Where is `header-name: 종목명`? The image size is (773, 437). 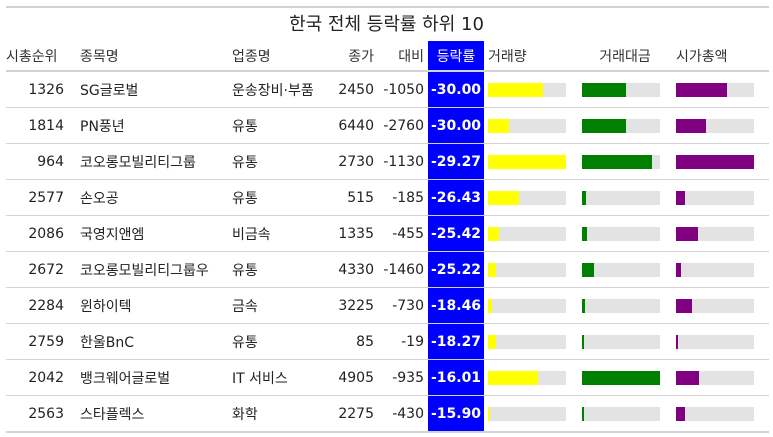
header-name: 종목명 is located at coordinates (152, 56).